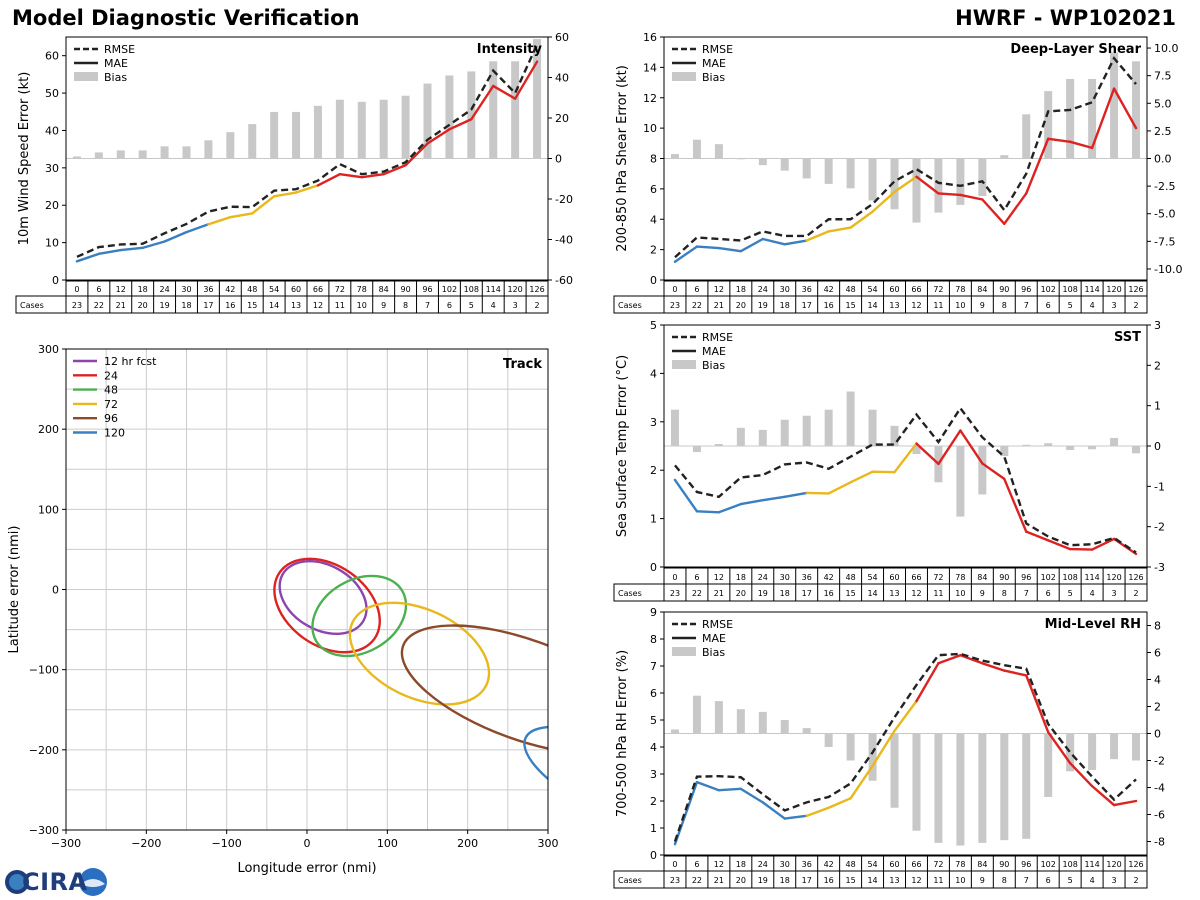 The height and width of the screenshot is (900, 1200). What do you see at coordinates (741, 880) in the screenshot?
I see `rh-case-count: 20` at bounding box center [741, 880].